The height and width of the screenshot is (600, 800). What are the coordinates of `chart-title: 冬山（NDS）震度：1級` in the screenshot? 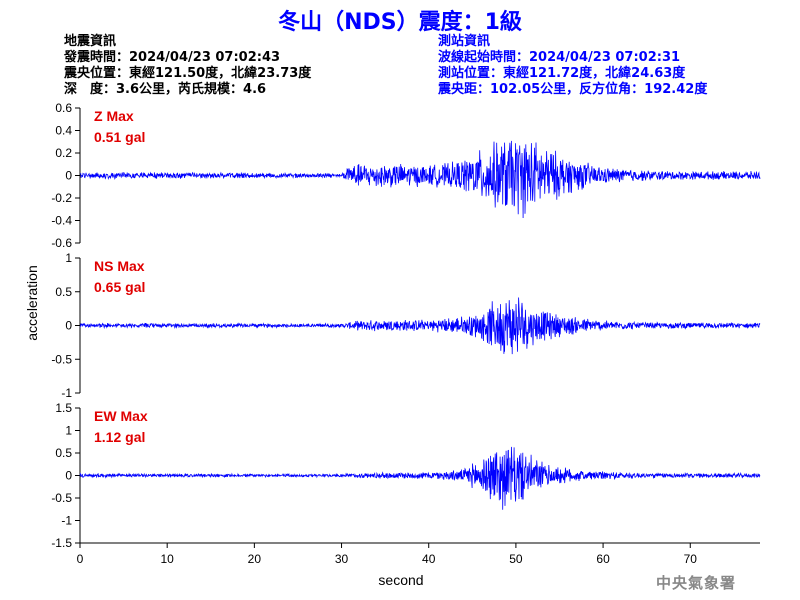 It's located at (400, 22).